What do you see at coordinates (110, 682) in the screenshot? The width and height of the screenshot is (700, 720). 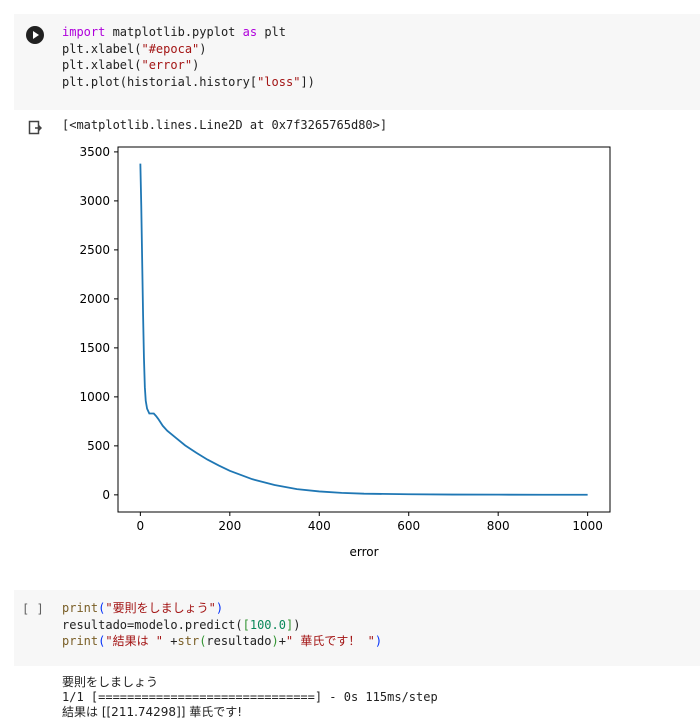 I see `output-line-1: 要則をしましょう` at bounding box center [110, 682].